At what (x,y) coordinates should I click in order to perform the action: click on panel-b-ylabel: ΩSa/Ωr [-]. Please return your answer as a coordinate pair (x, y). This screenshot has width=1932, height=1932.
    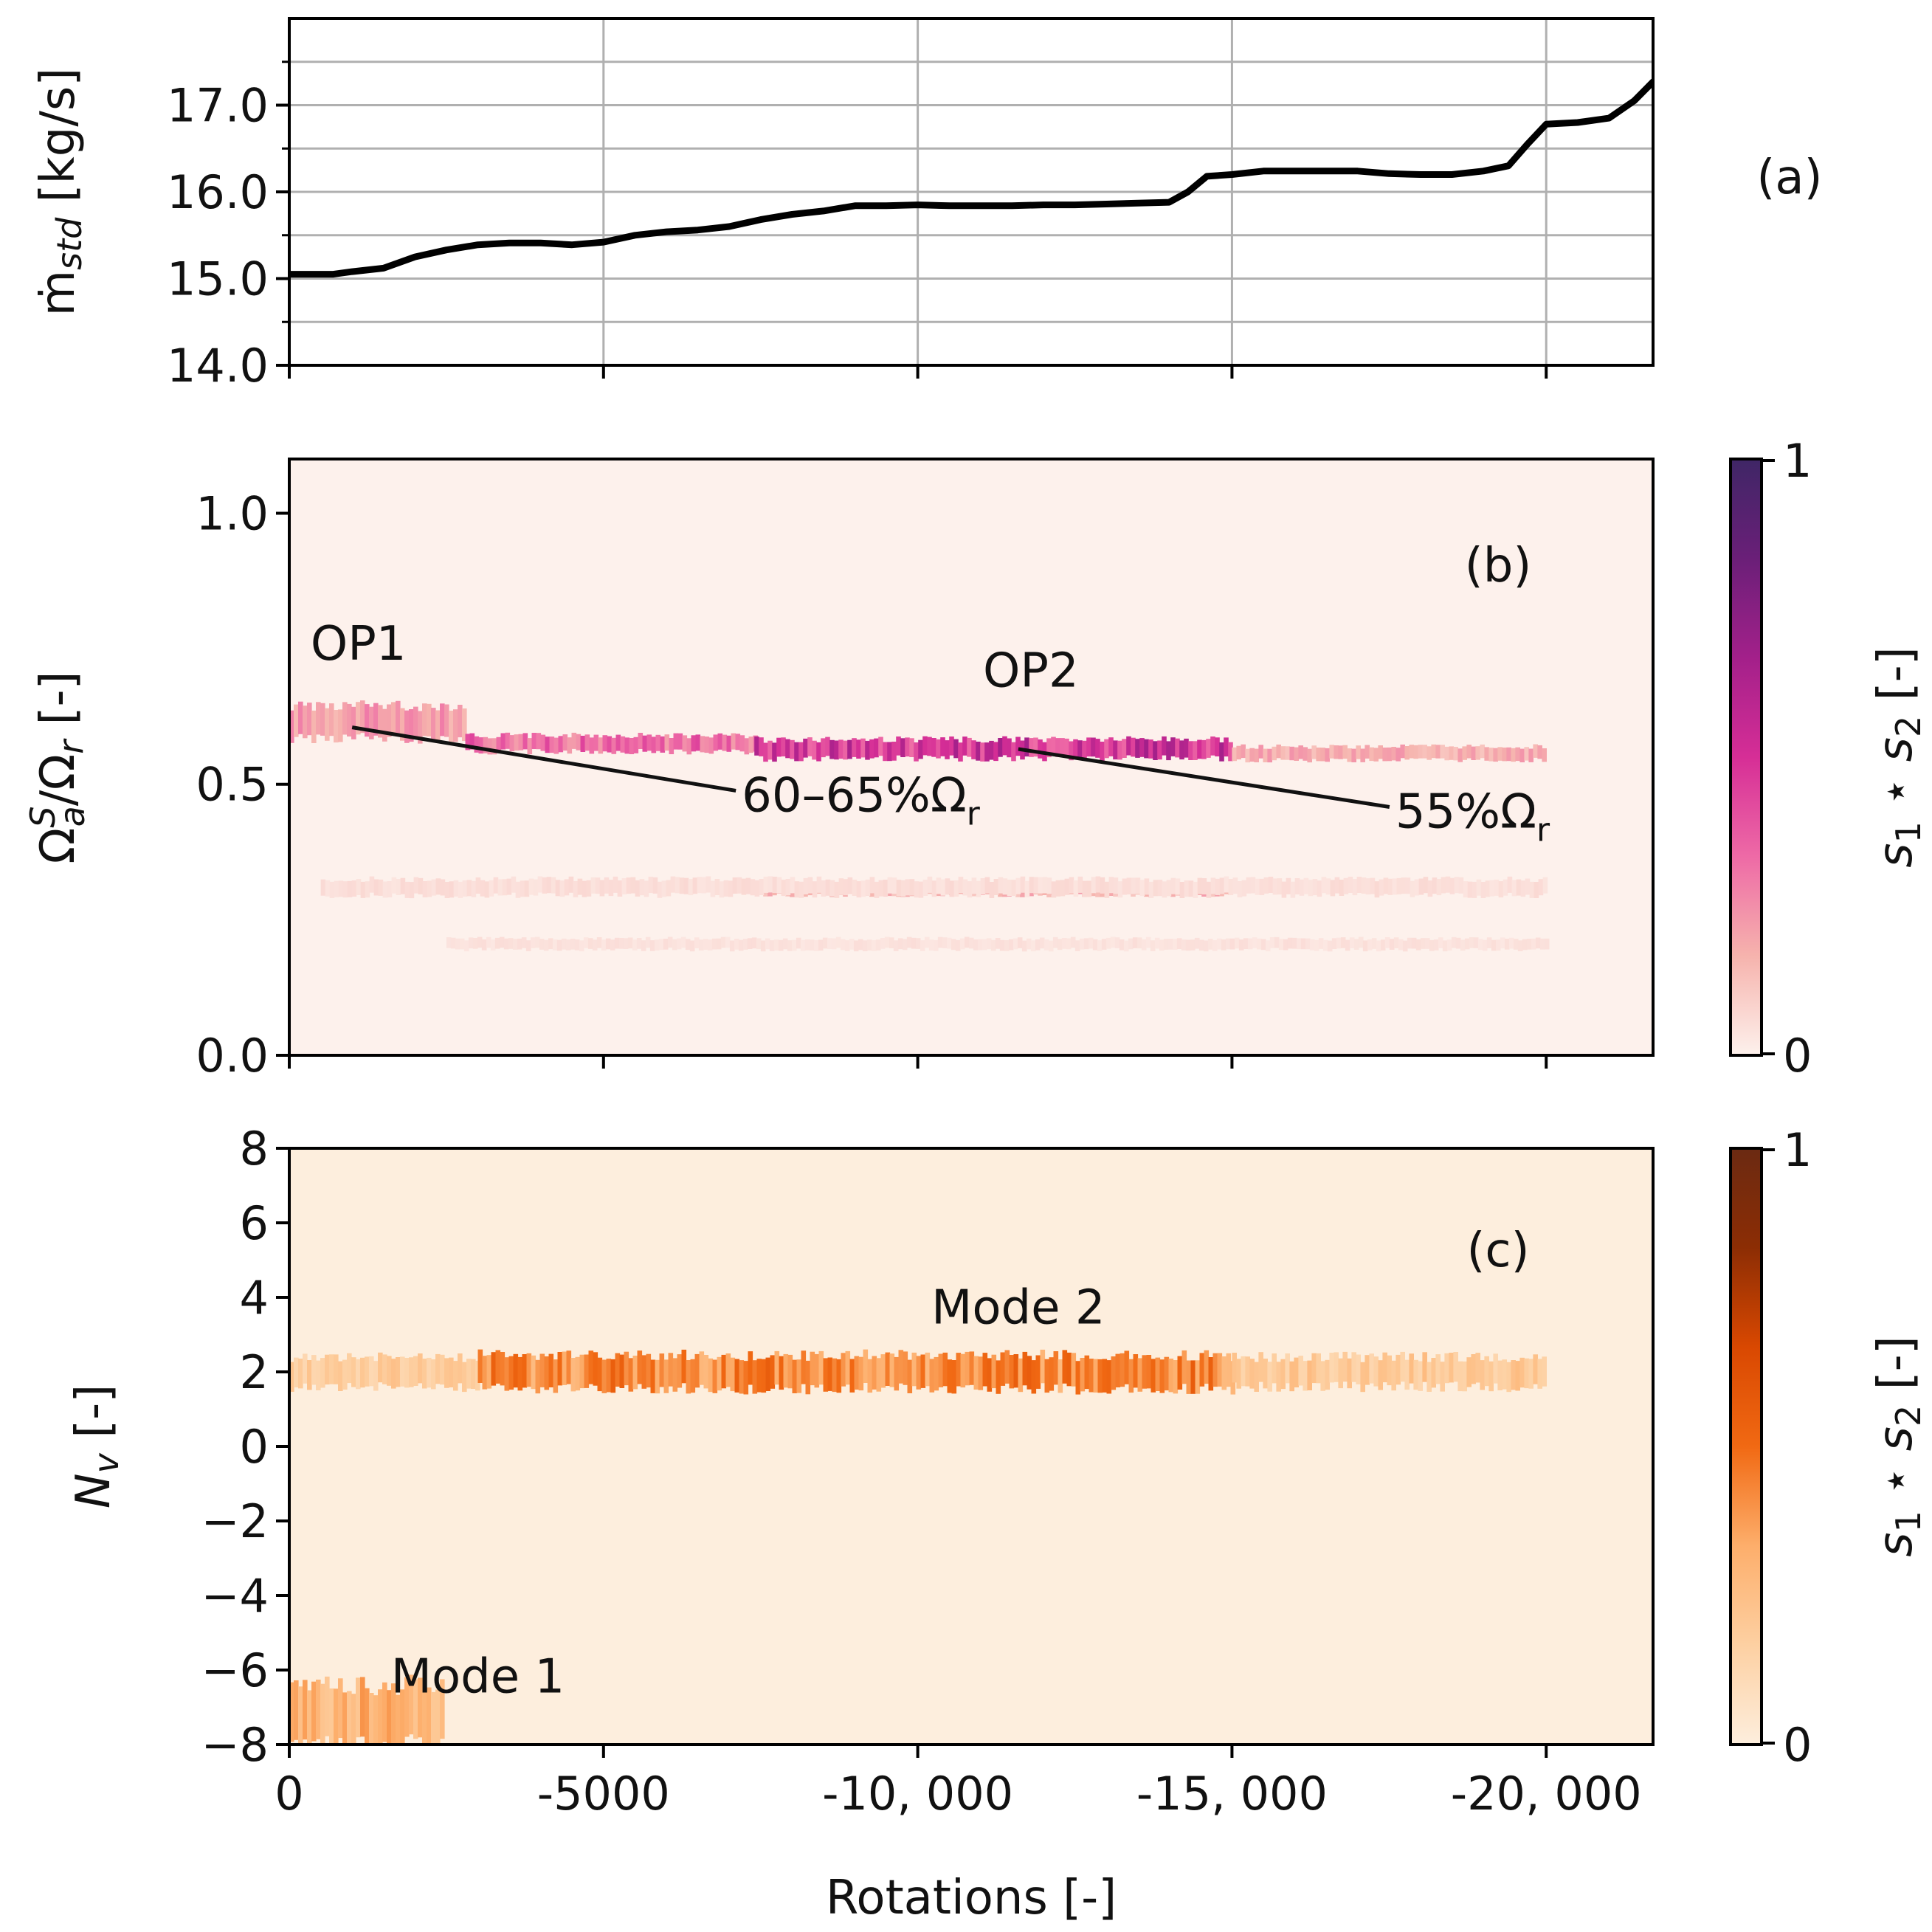
    Looking at the image, I should click on (57, 767).